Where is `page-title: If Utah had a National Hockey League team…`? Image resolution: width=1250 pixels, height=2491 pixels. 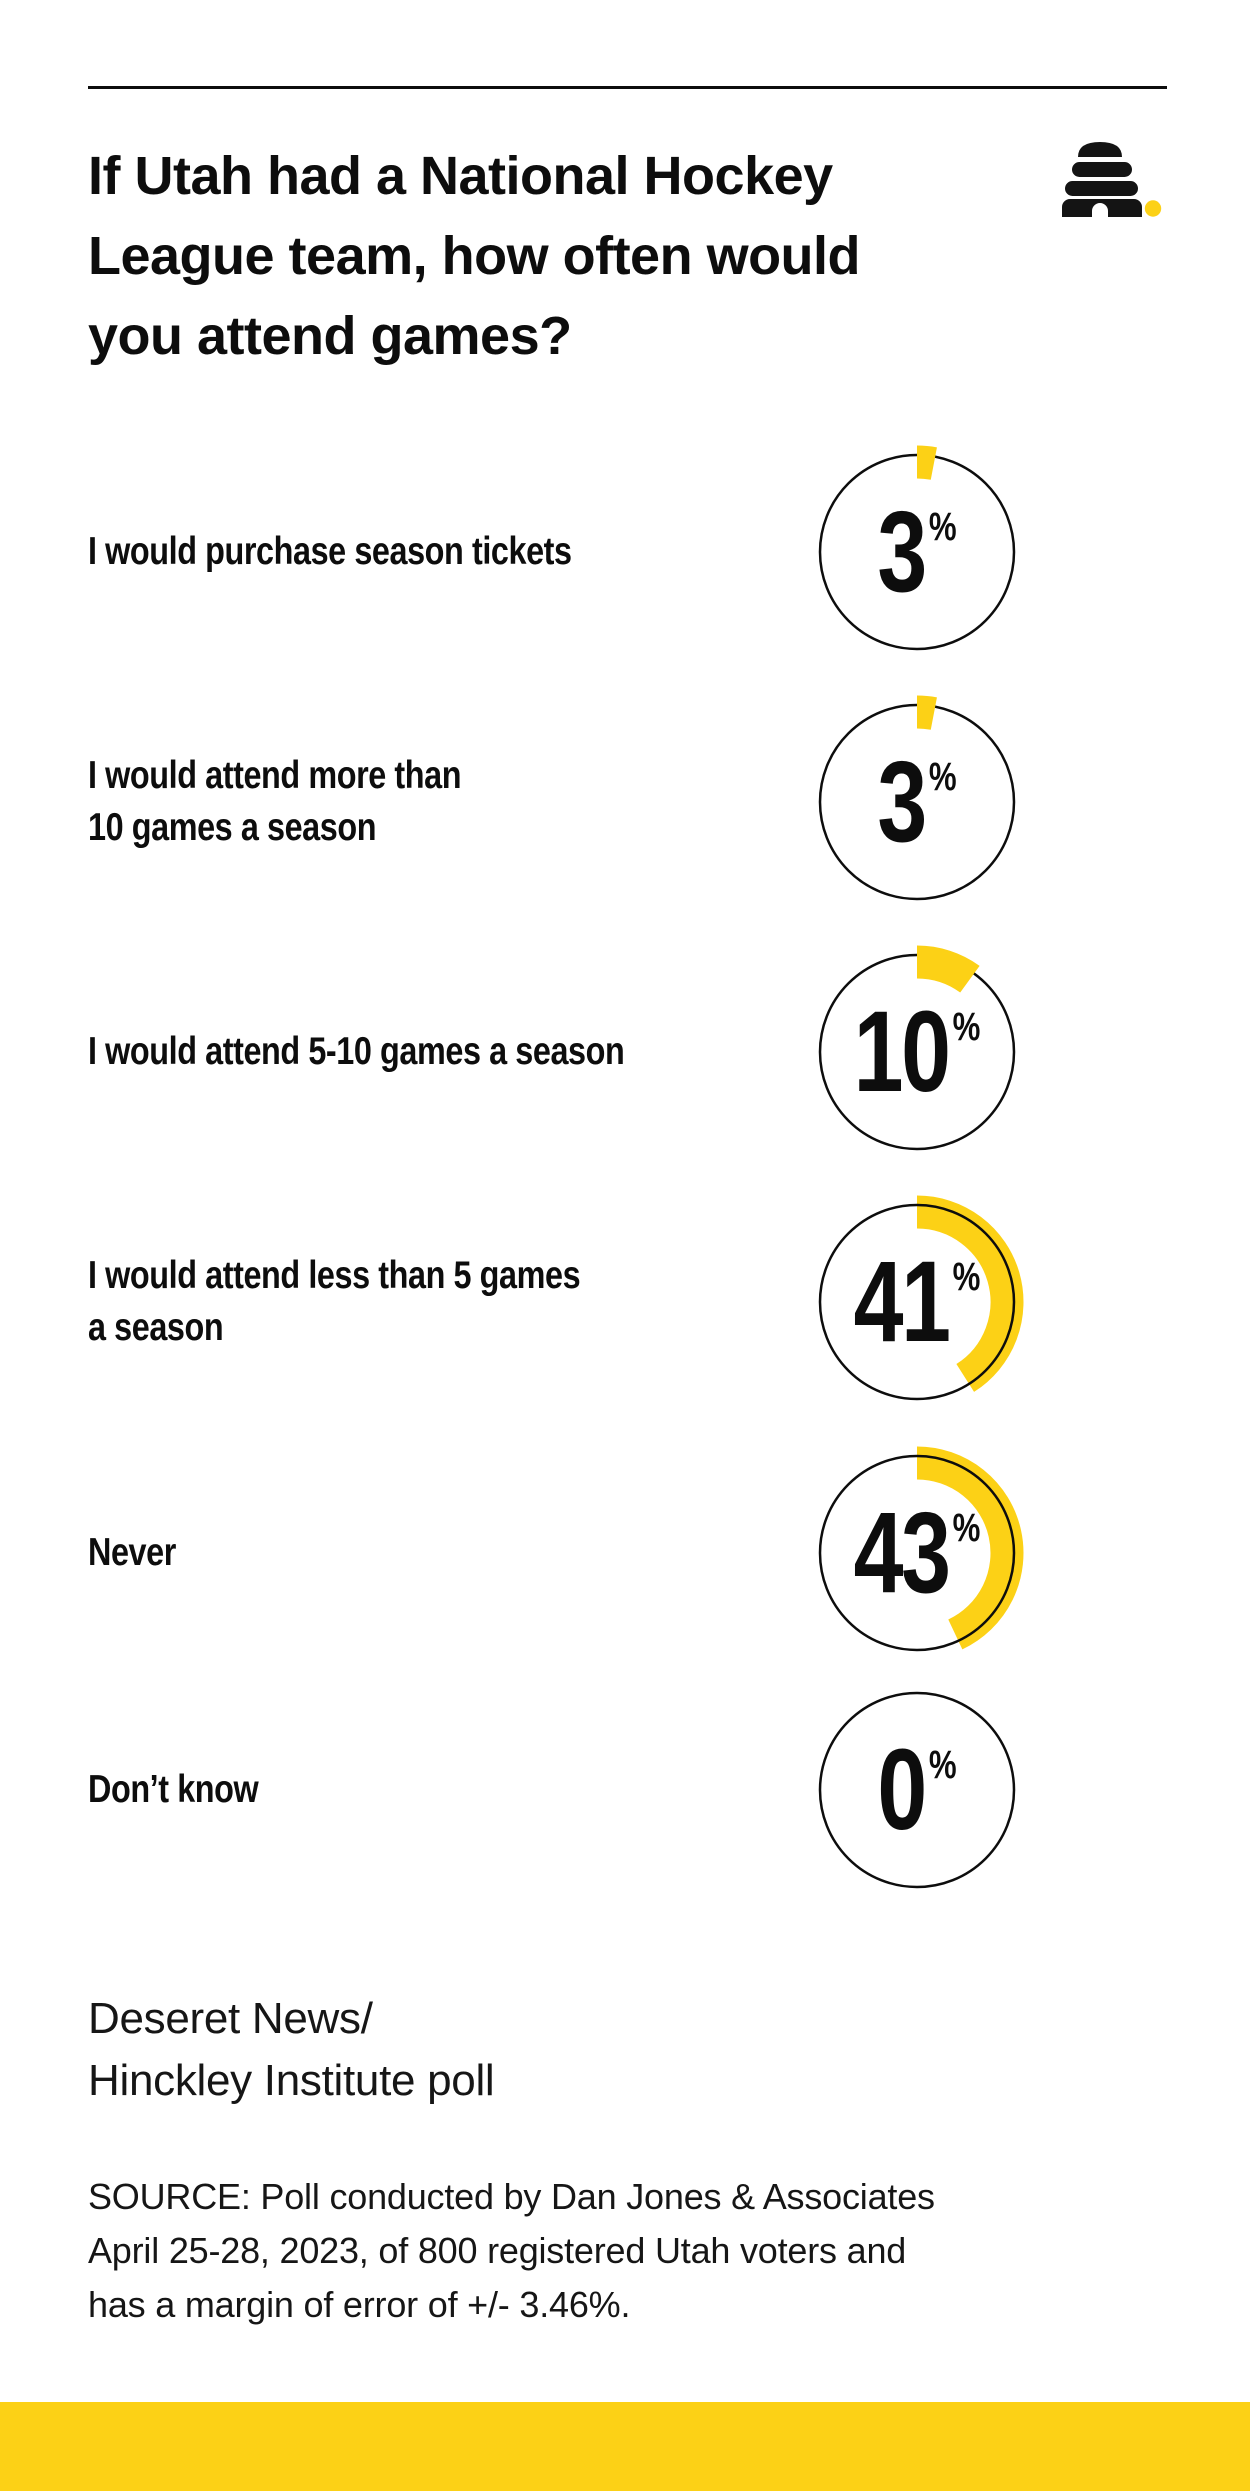 page-title: If Utah had a National Hockey League team… is located at coordinates (474, 256).